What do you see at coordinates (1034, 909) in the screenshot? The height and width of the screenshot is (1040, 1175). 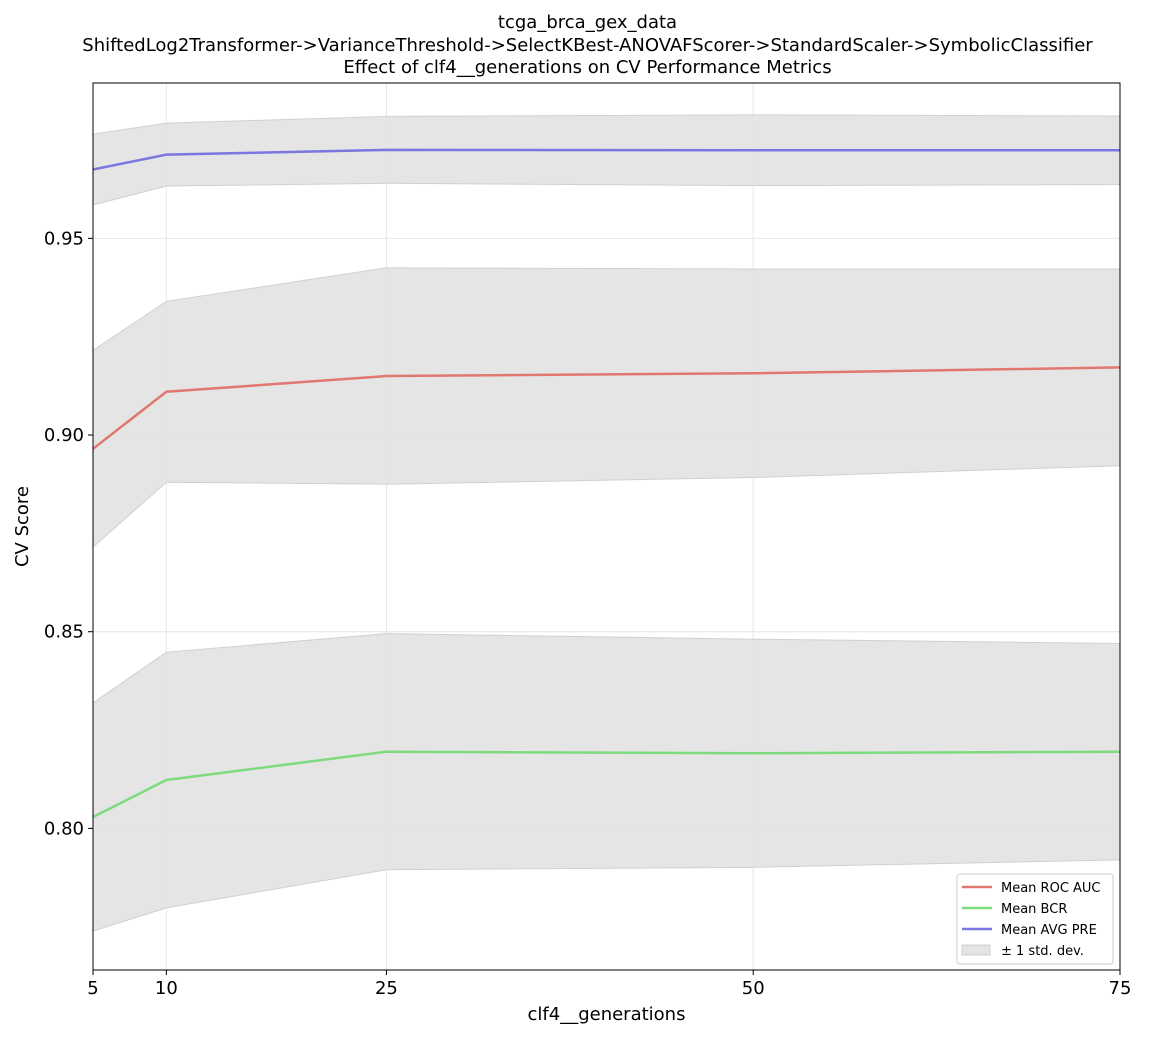 I see `legend-label-bcr: Mean BCR` at bounding box center [1034, 909].